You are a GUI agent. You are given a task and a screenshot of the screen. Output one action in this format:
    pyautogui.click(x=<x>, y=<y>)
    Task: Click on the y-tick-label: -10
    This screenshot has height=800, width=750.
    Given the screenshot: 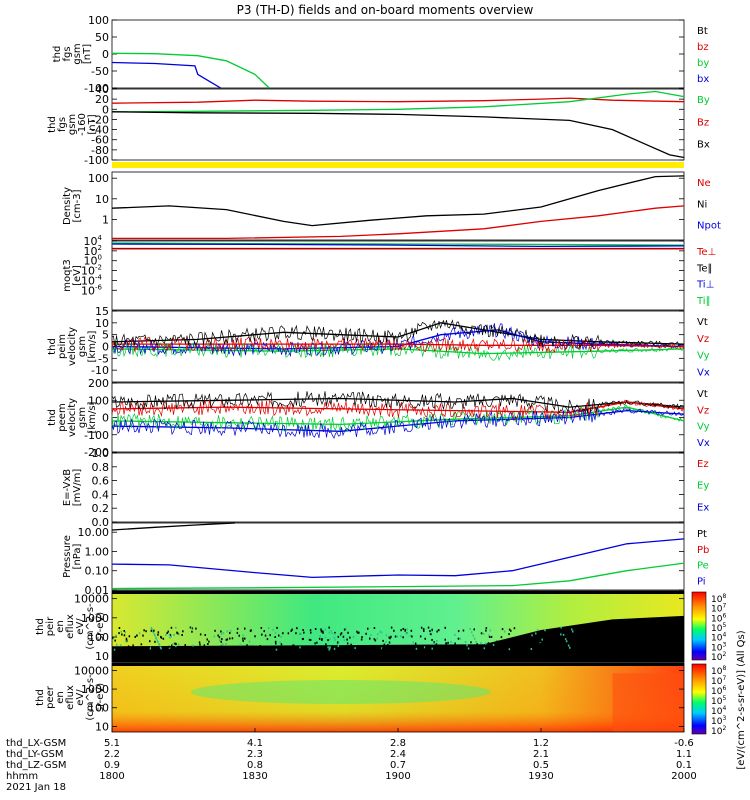 What is the action you would take?
    pyautogui.click(x=100, y=370)
    